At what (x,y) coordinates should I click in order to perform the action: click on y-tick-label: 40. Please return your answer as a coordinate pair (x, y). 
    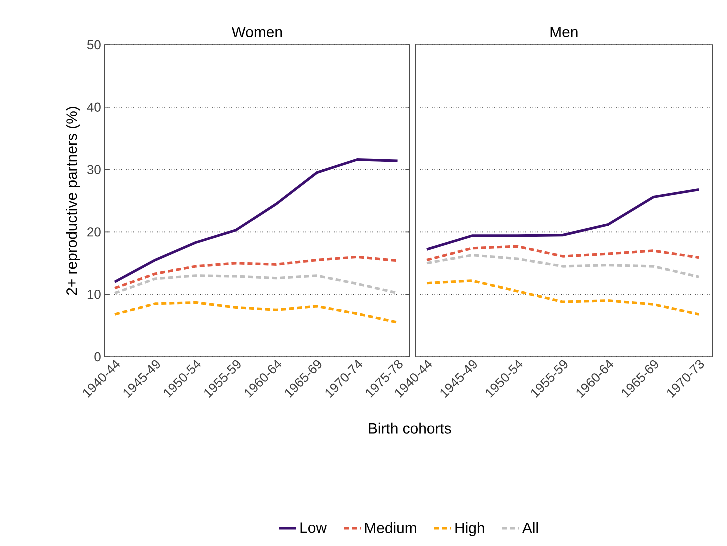
    Looking at the image, I should click on (94, 107).